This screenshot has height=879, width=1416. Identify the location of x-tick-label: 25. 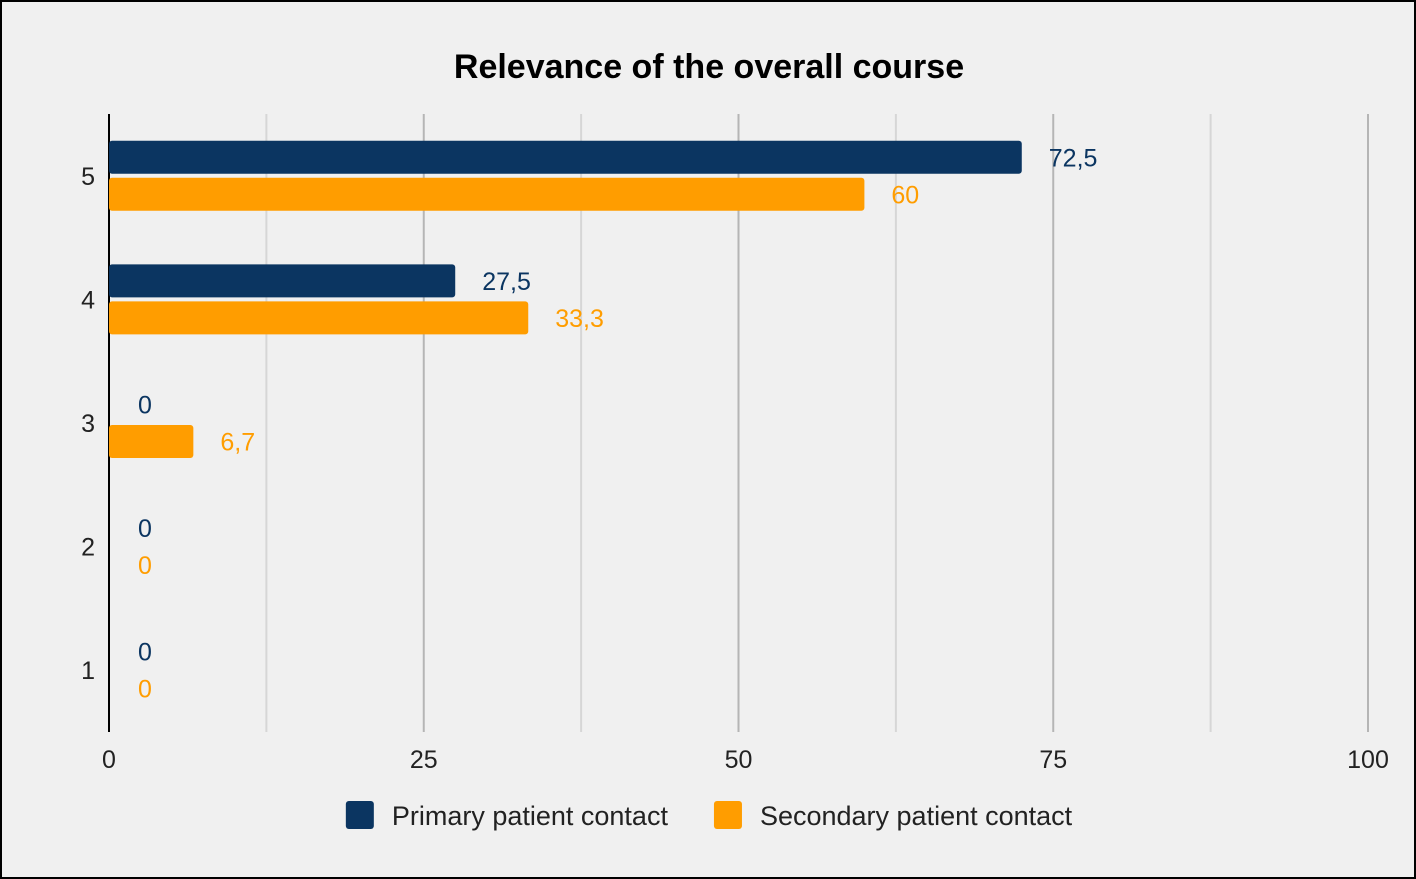
(424, 760).